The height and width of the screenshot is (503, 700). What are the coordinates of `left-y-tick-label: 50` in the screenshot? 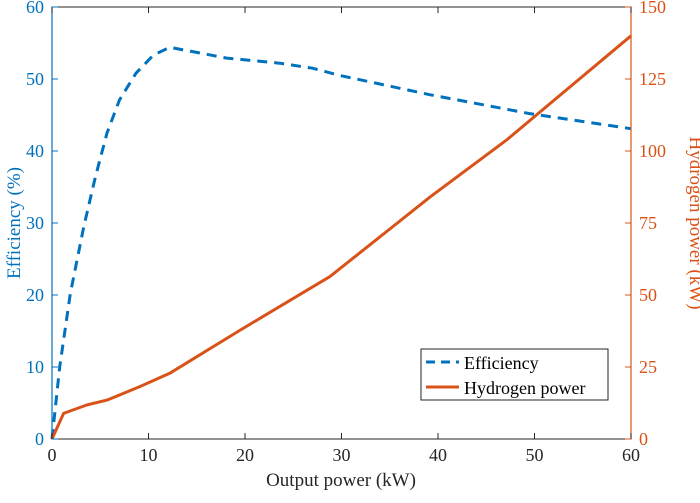 It's located at (35, 79).